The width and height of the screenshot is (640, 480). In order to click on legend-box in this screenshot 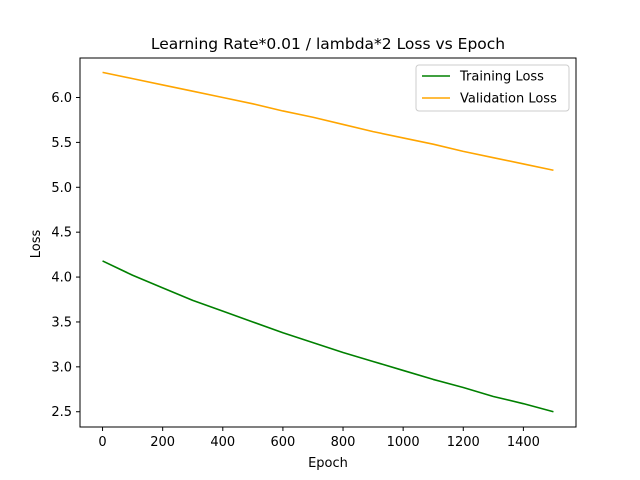, I will do `click(492, 88)`.